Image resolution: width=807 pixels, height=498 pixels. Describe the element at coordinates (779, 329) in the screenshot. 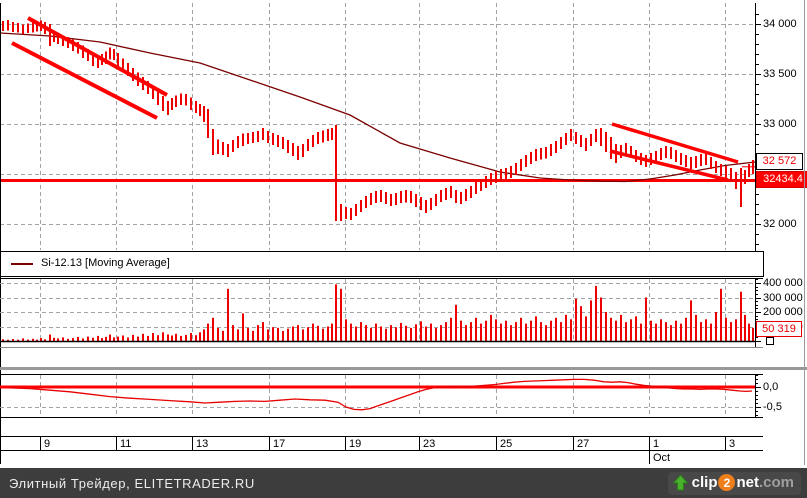

I see `volume-current-badge: 50 319` at that location.